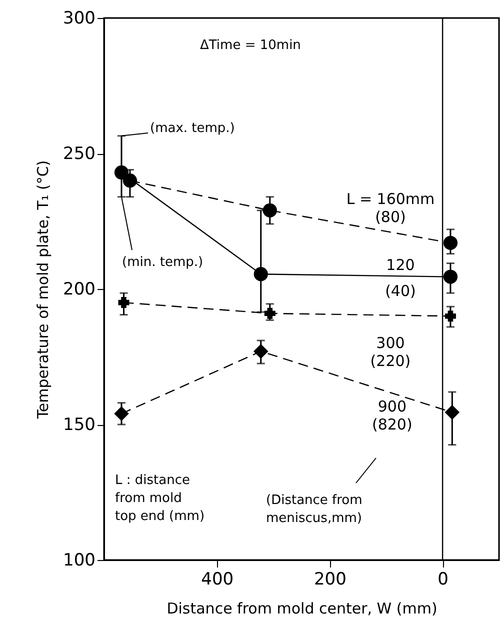 The image size is (504, 631). I want to click on x-axis-title: Distance from mold center, W (mm), so click(302, 609).